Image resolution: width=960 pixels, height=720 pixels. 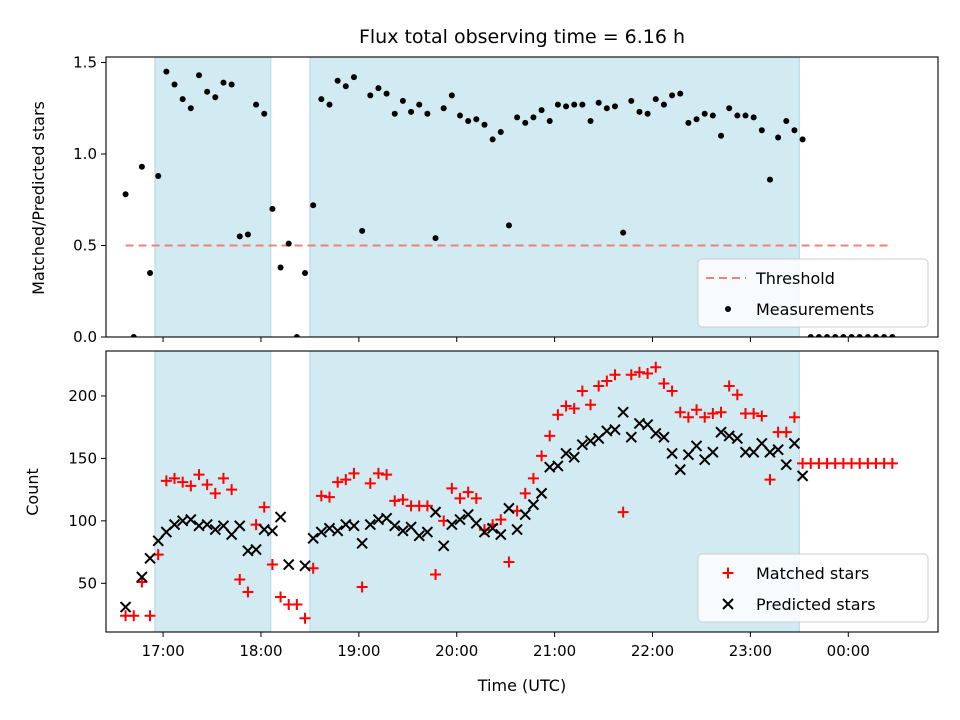 What do you see at coordinates (522, 37) in the screenshot?
I see `top-chart-title: Flux total observing time = 6.16 h` at bounding box center [522, 37].